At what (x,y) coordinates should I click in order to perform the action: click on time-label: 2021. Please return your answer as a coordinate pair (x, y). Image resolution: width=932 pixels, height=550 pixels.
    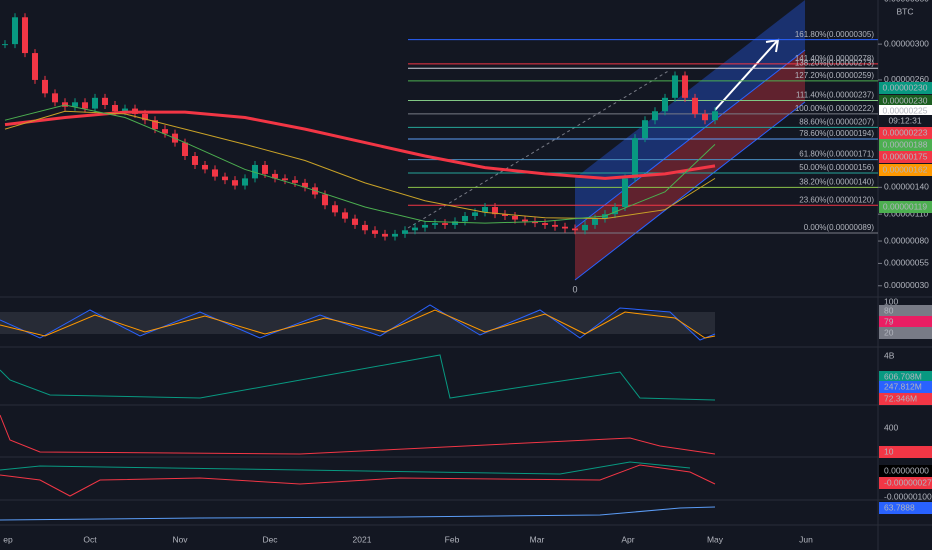
    Looking at the image, I should click on (362, 539).